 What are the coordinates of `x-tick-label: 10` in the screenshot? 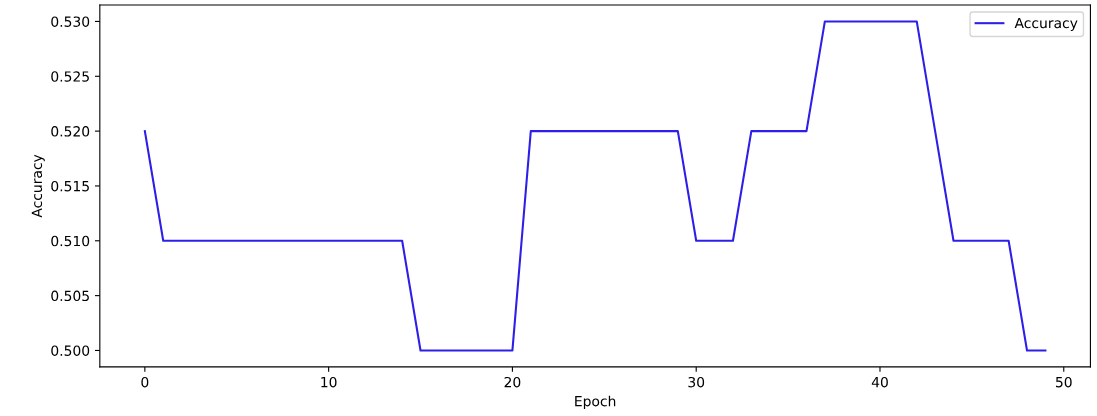 It's located at (329, 382).